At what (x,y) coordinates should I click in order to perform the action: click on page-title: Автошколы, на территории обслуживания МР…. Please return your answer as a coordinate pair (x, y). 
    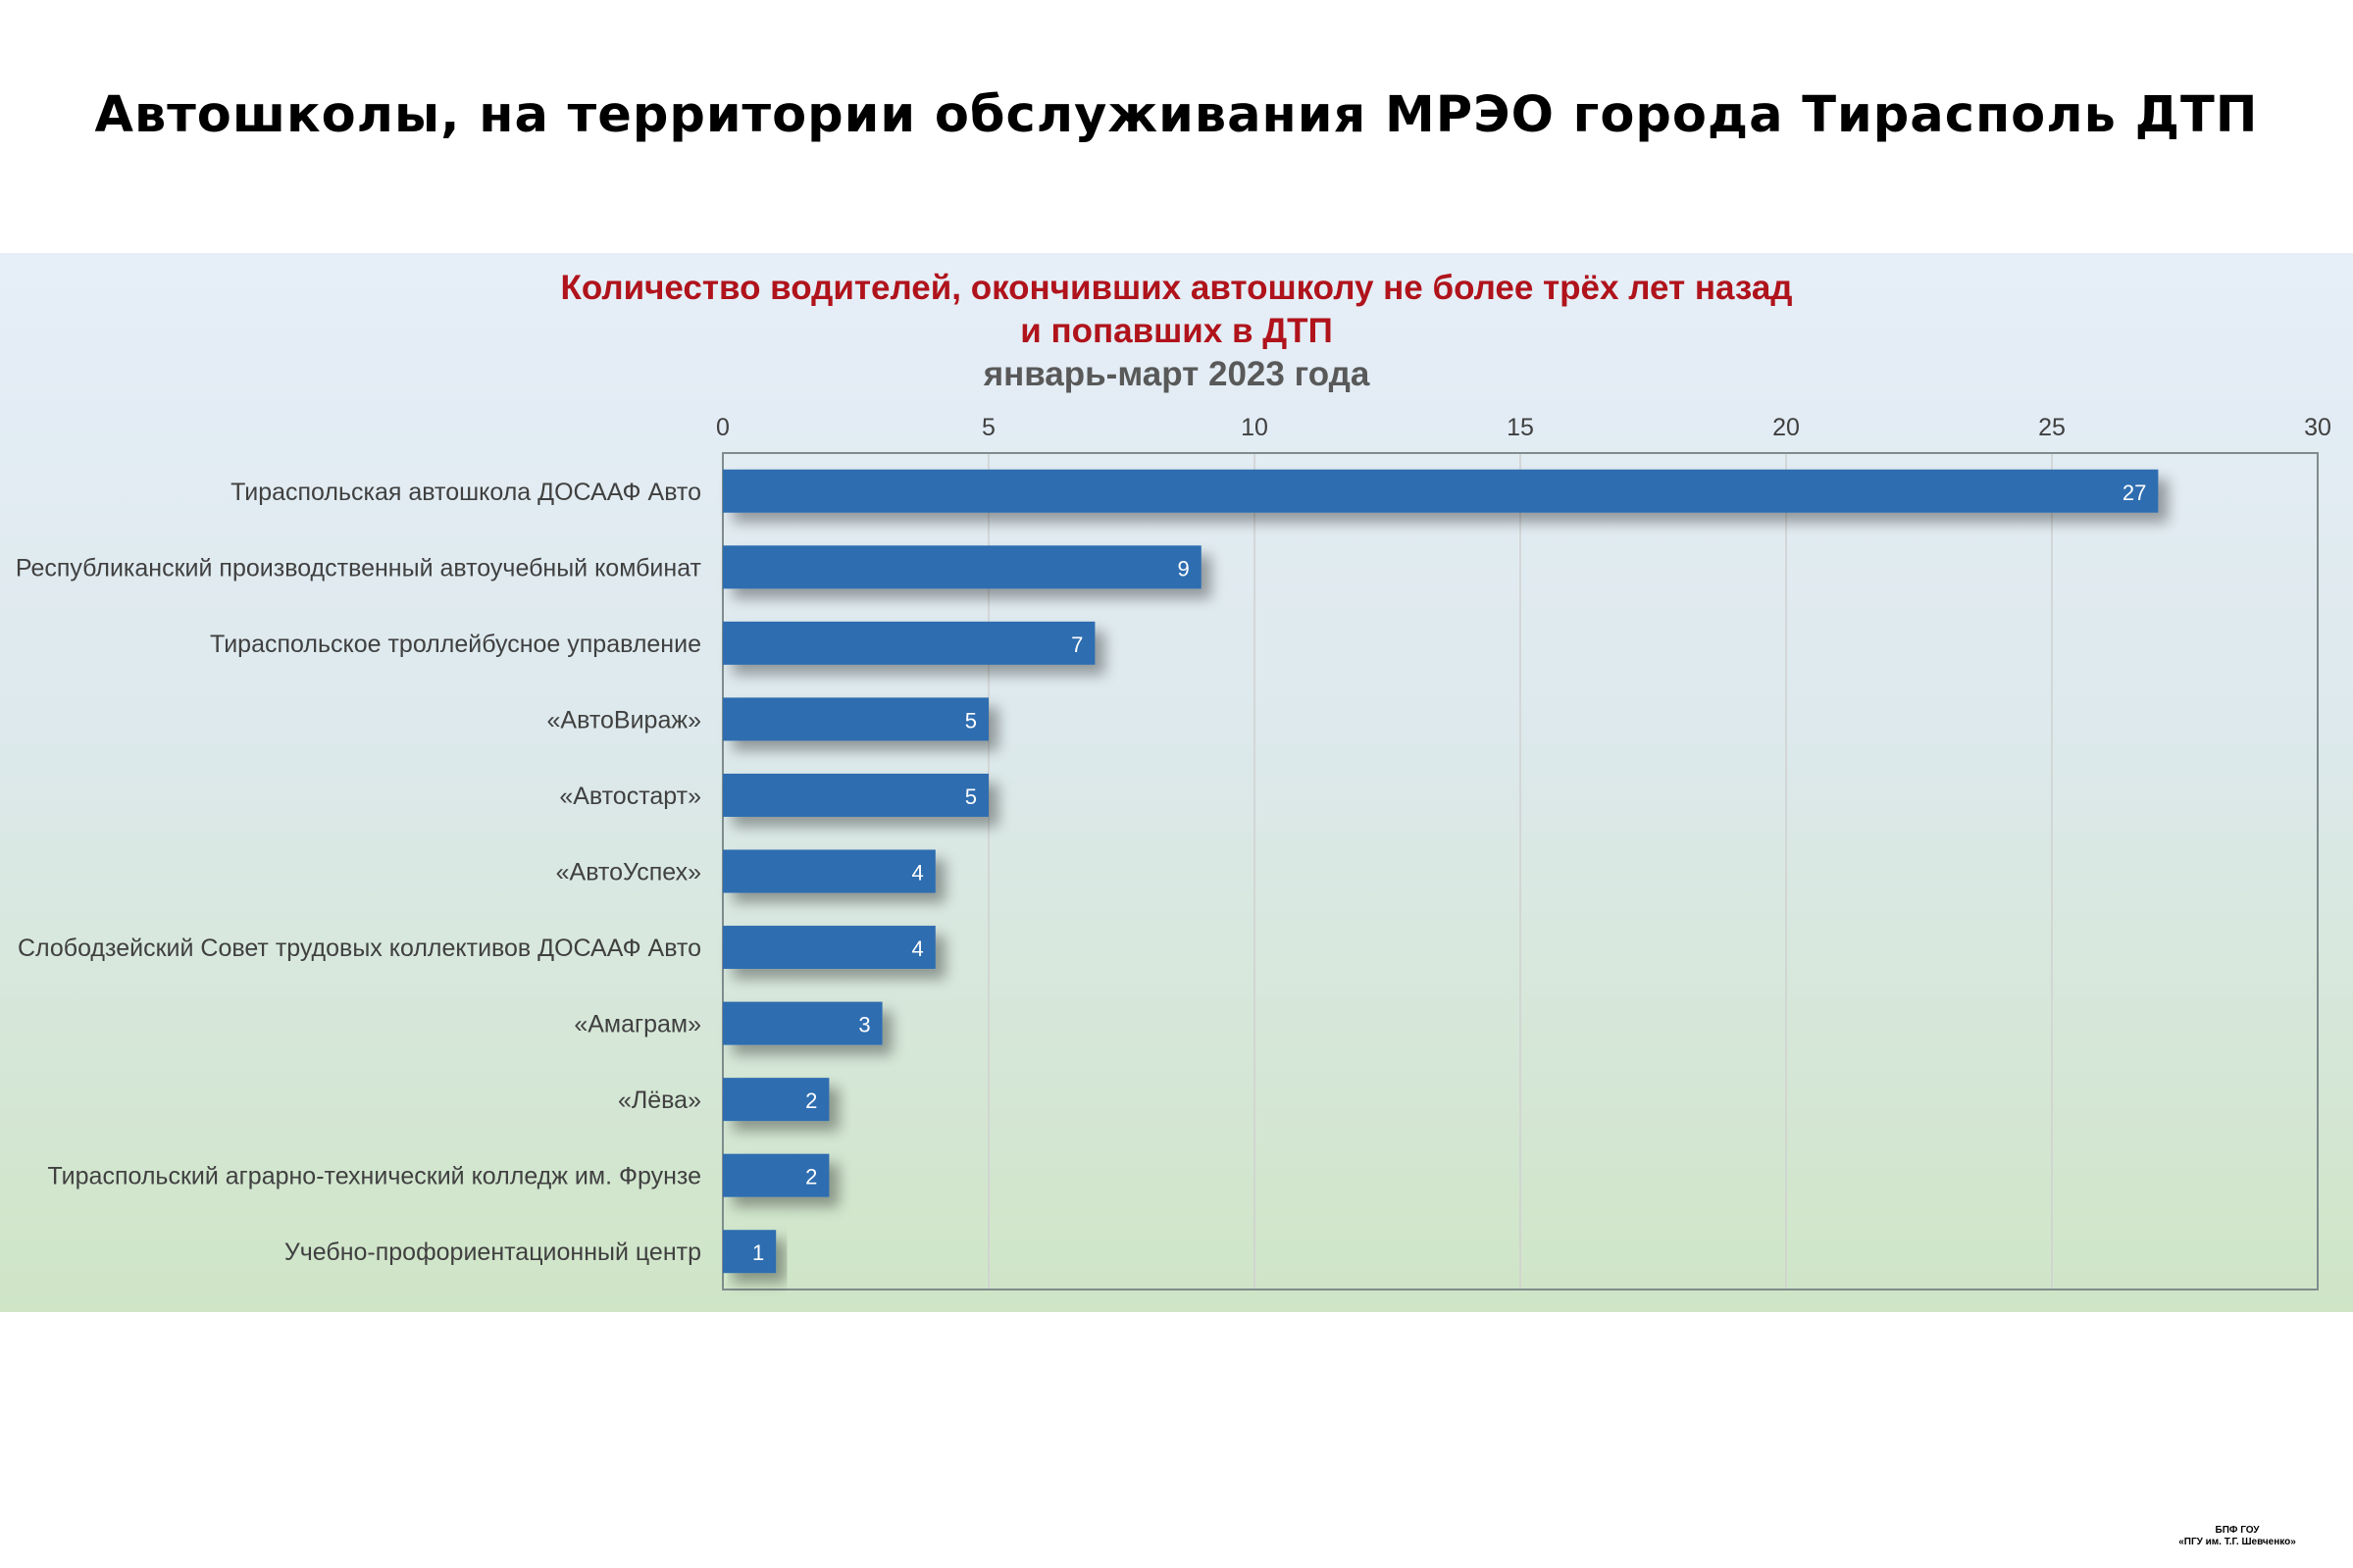
    Looking at the image, I should click on (1176, 115).